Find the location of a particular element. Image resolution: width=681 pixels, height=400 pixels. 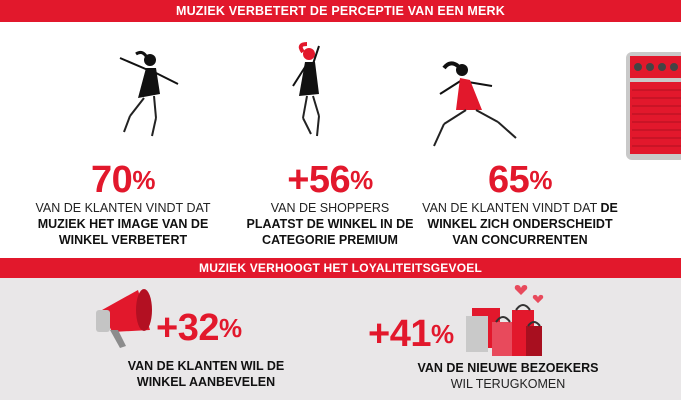

stat-description: VAN DE NIEUWE BEZOEKERS WIL TERUGKOMEN is located at coordinates (508, 376).